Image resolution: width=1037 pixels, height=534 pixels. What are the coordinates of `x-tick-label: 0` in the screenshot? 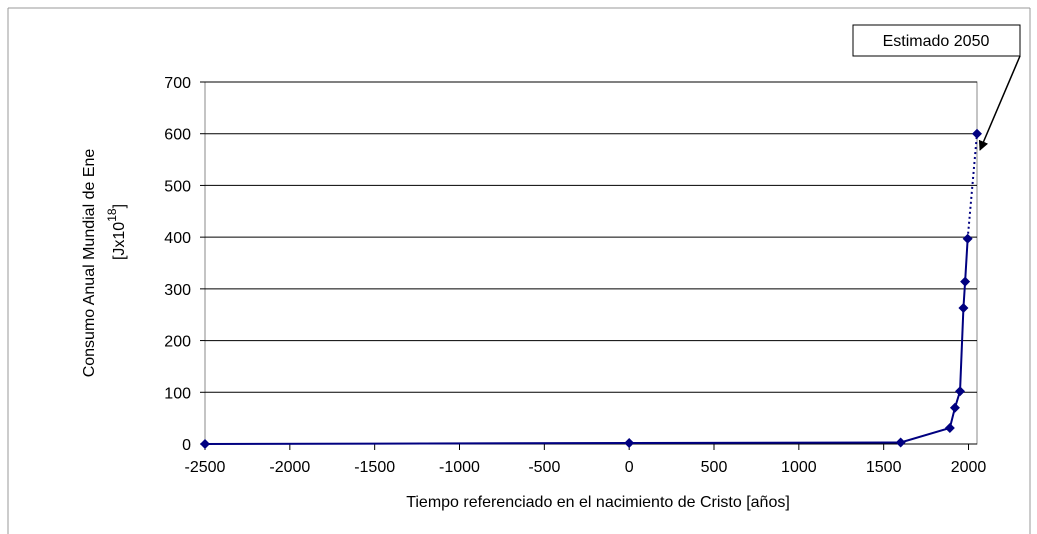 It's located at (629, 467).